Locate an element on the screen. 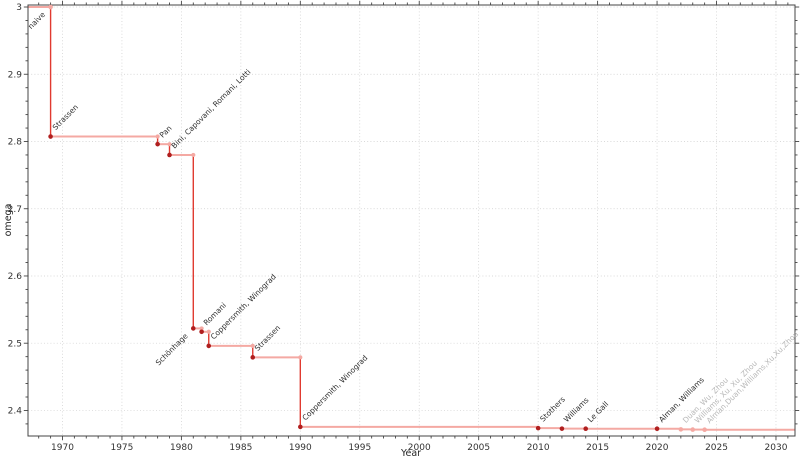  y-tick-label: 2.8 is located at coordinates (15, 143).